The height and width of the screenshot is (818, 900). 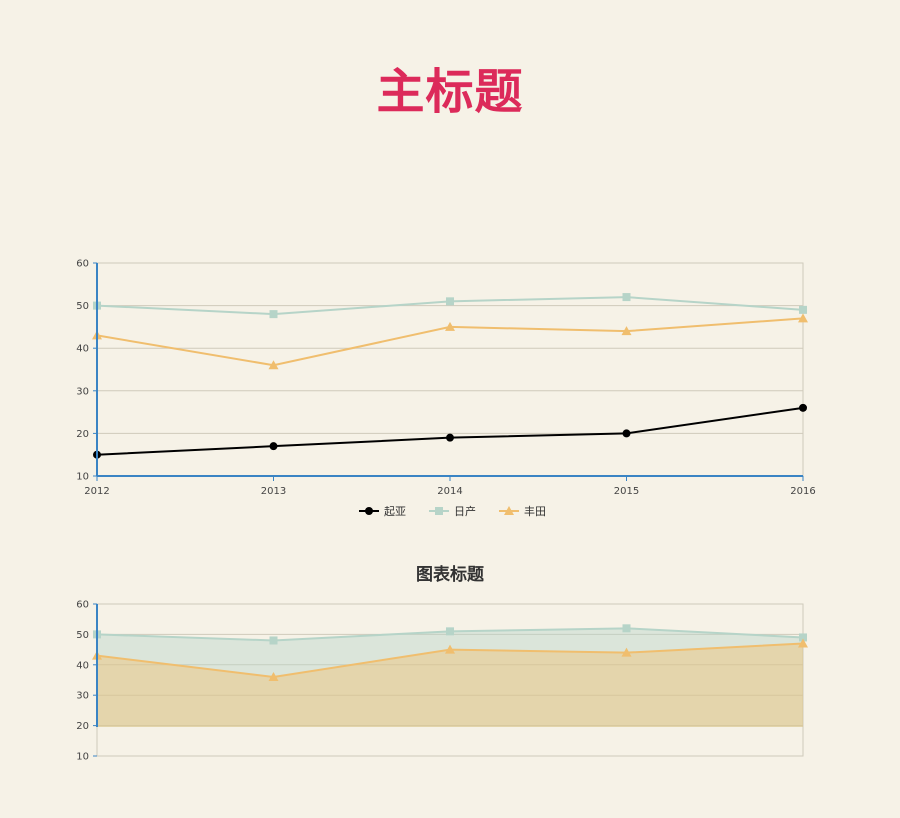 I want to click on x-tick-label: 2012, so click(x=96, y=491).